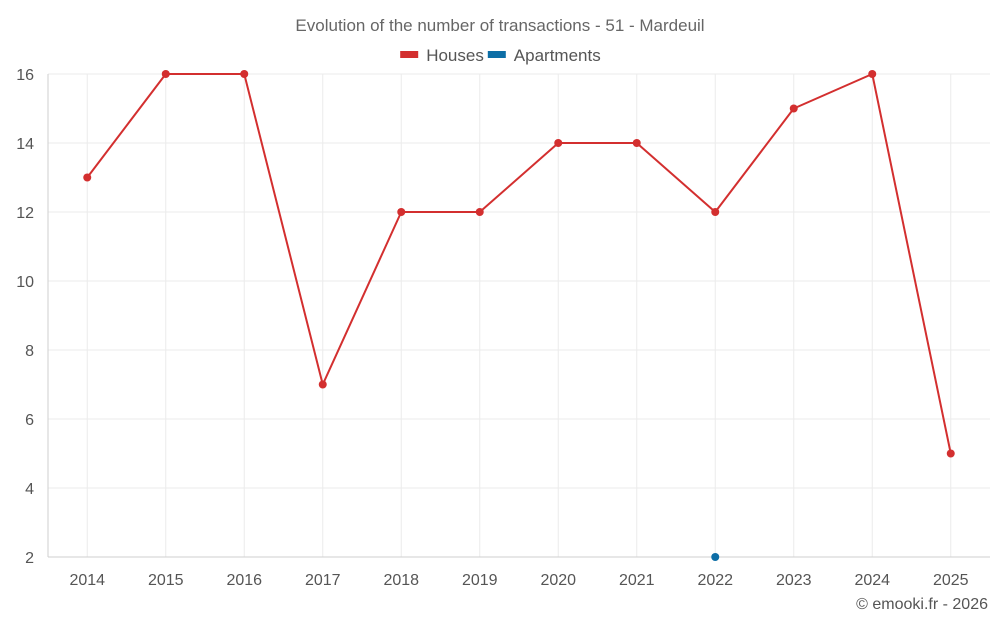 This screenshot has height=630, width=1000. I want to click on y-tick-label: 8, so click(29, 351).